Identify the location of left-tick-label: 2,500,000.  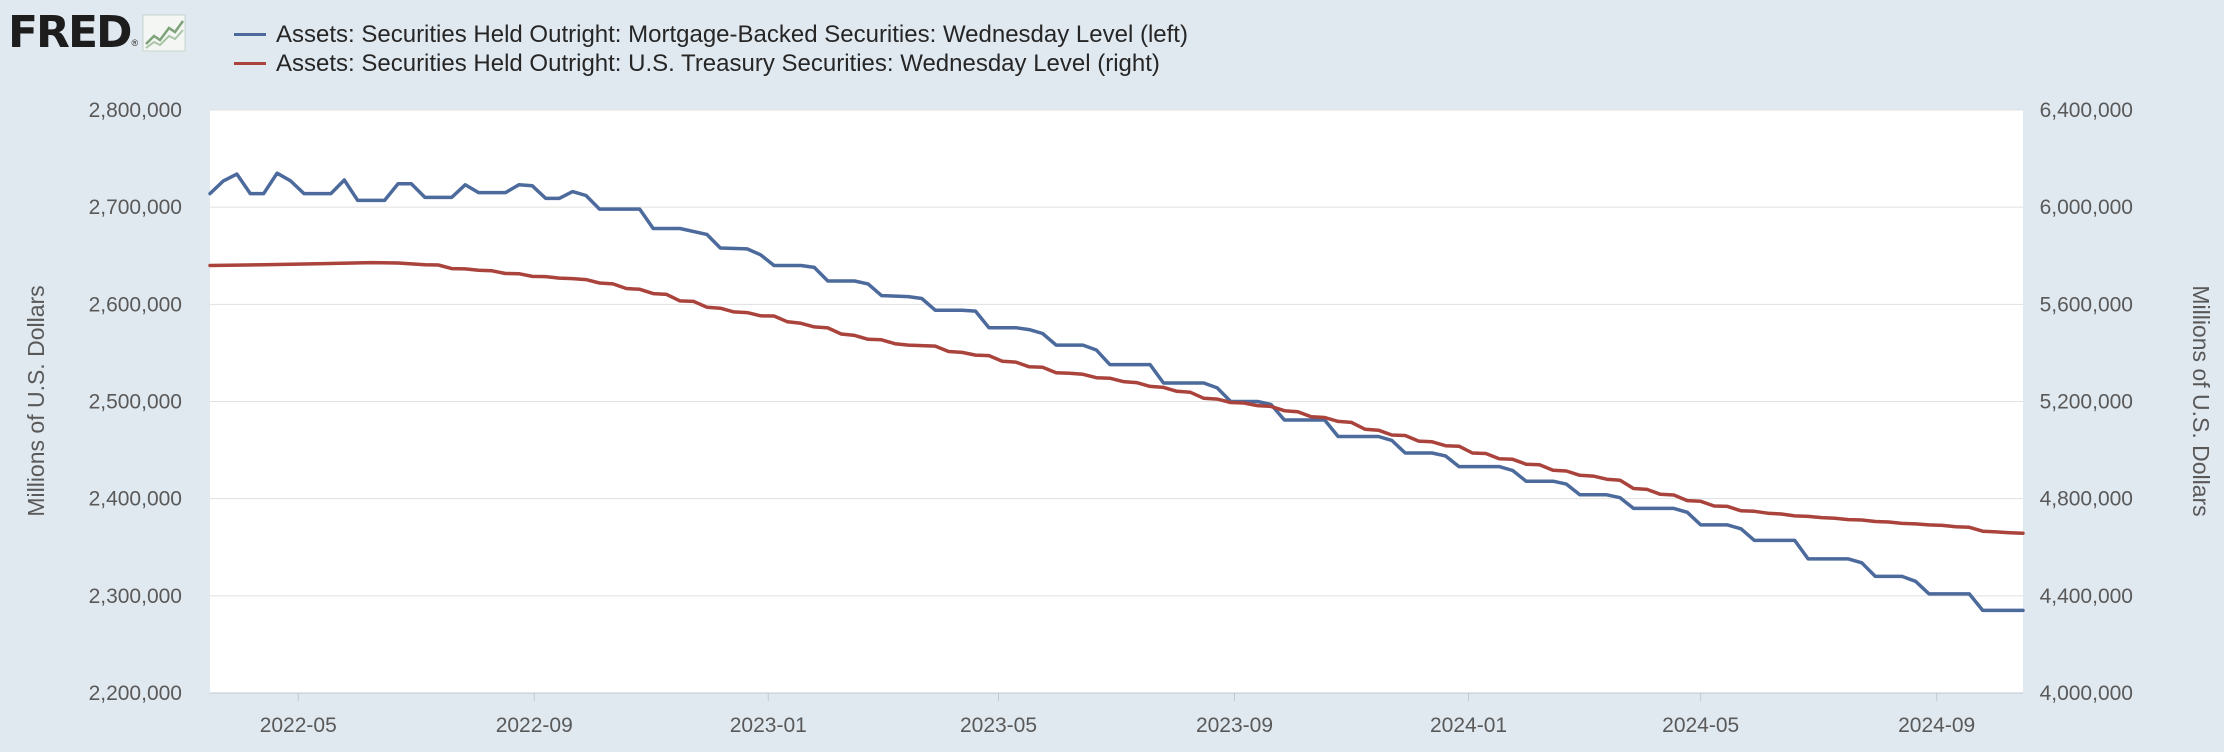
(135, 402).